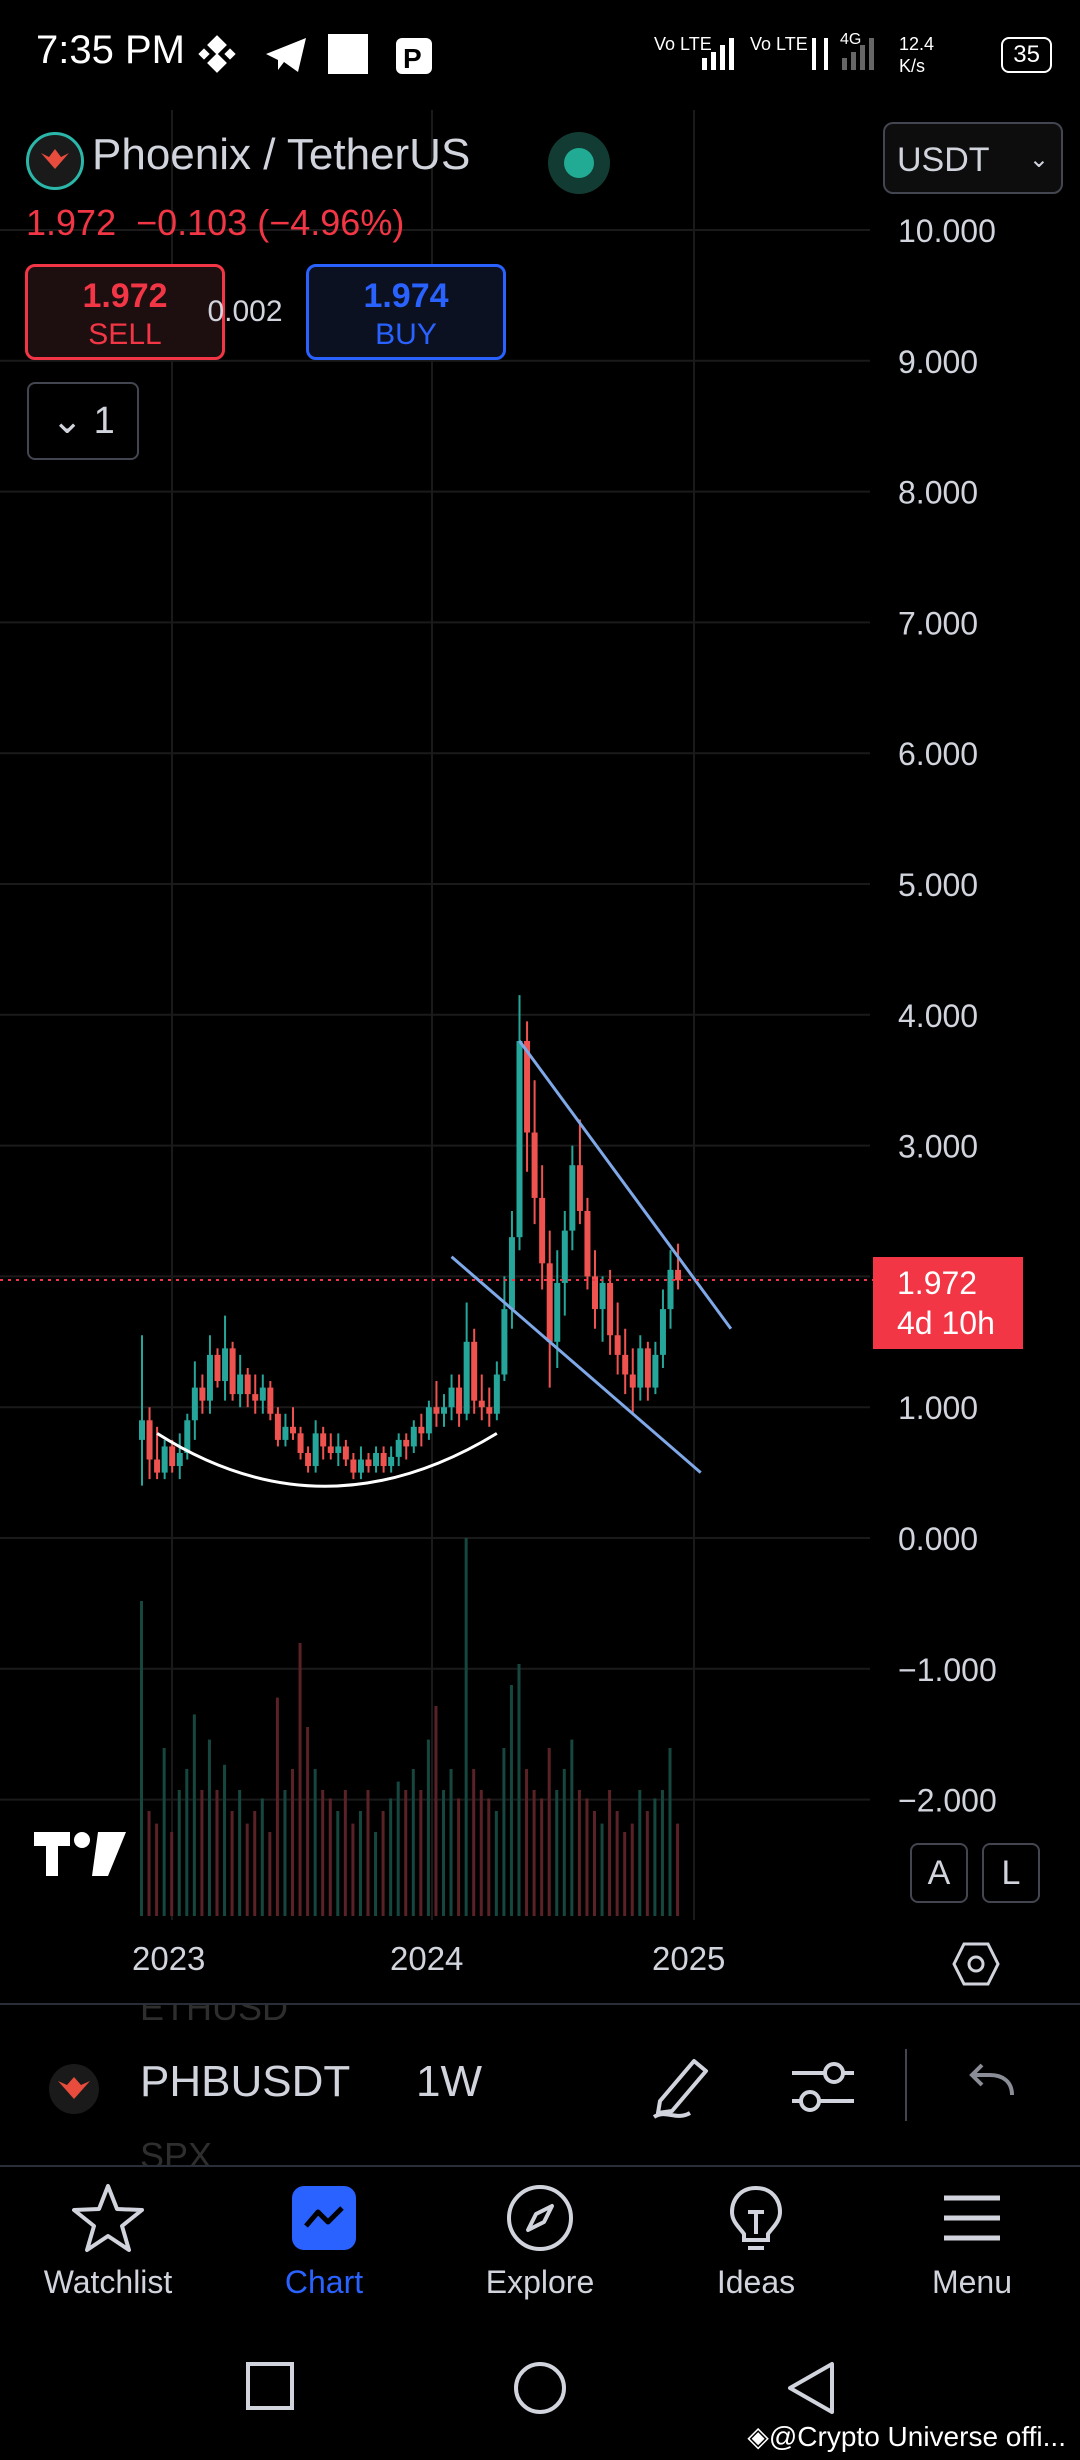  I want to click on price-tick-label: −2.000, so click(947, 1801).